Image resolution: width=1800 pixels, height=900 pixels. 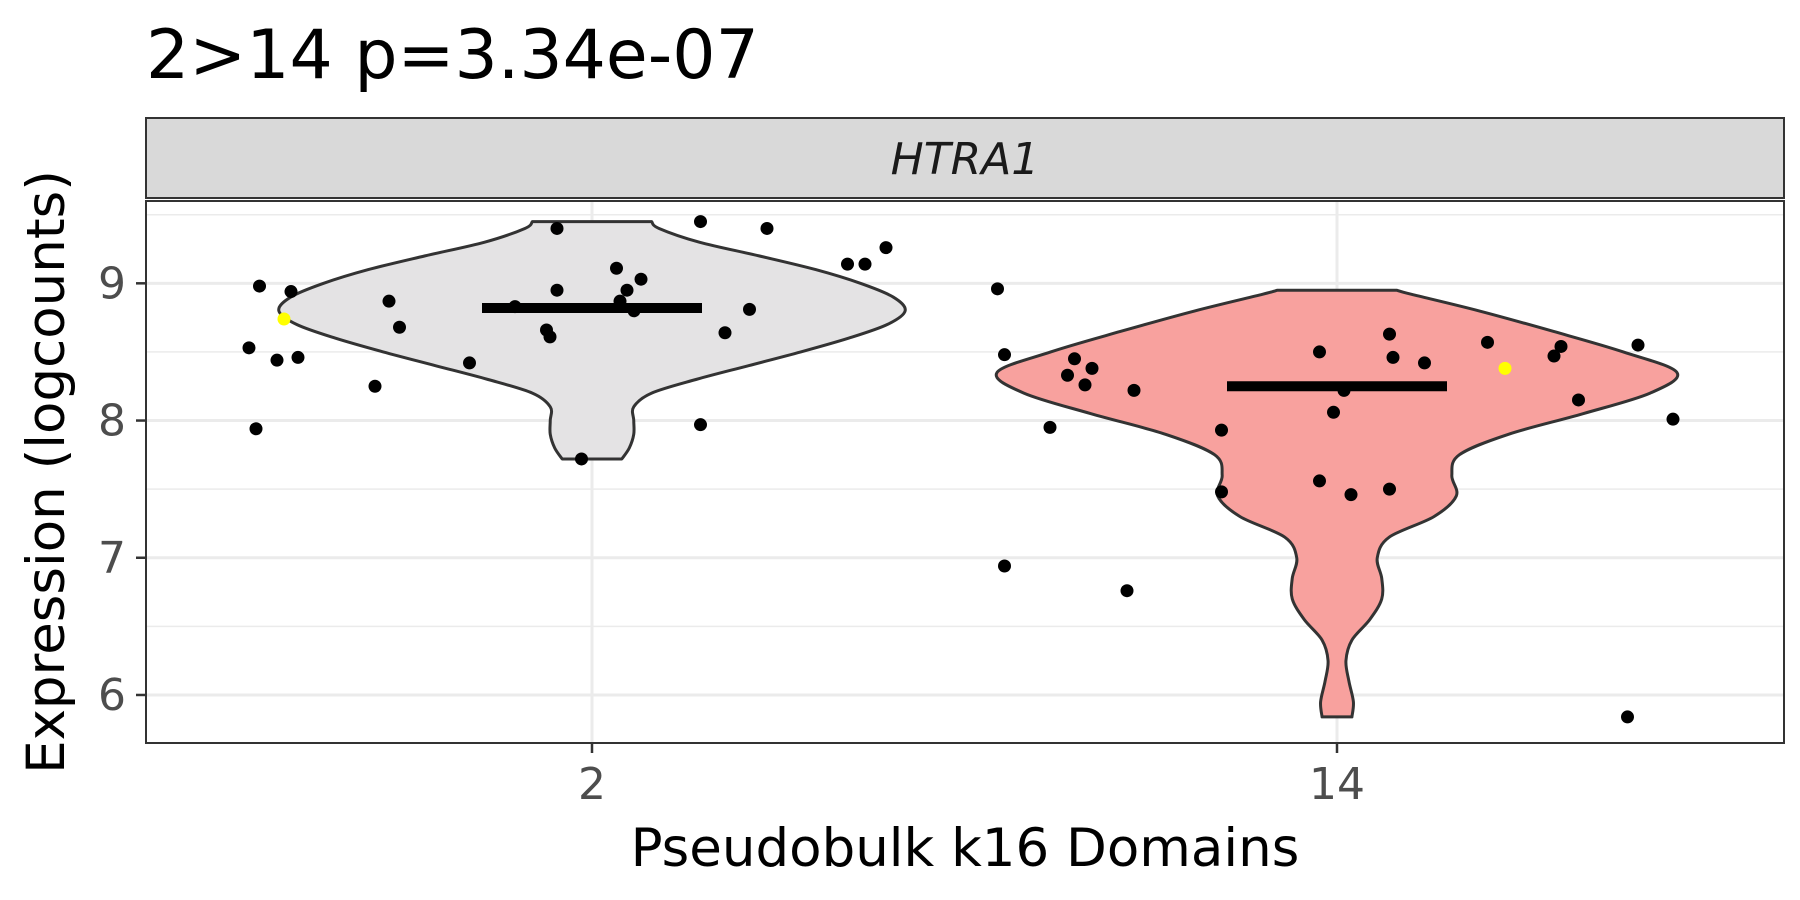 What do you see at coordinates (112, 695) in the screenshot?
I see `y-tick-label: 6` at bounding box center [112, 695].